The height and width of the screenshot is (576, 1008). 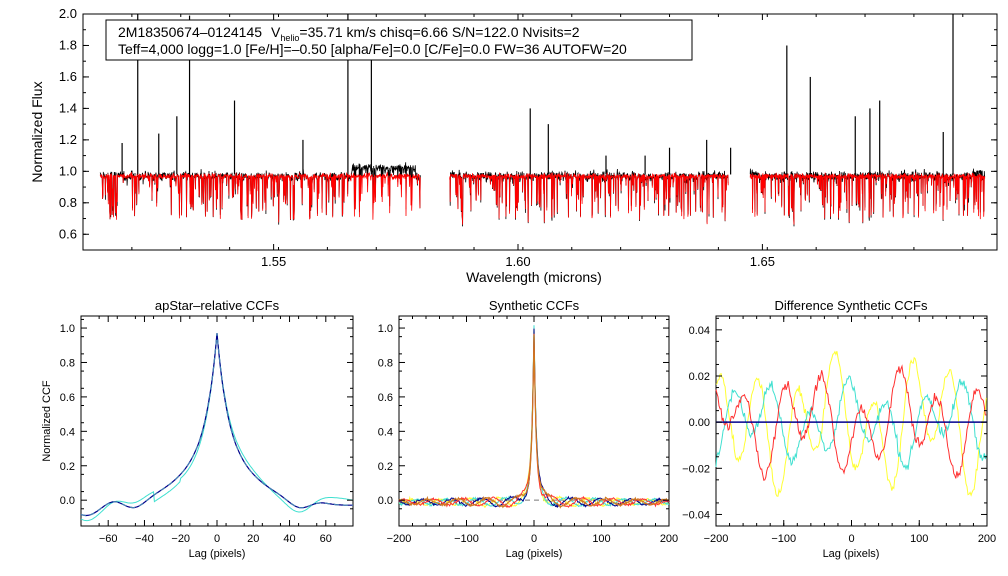 I want to click on observed-spectrum-line, so click(x=260, y=193).